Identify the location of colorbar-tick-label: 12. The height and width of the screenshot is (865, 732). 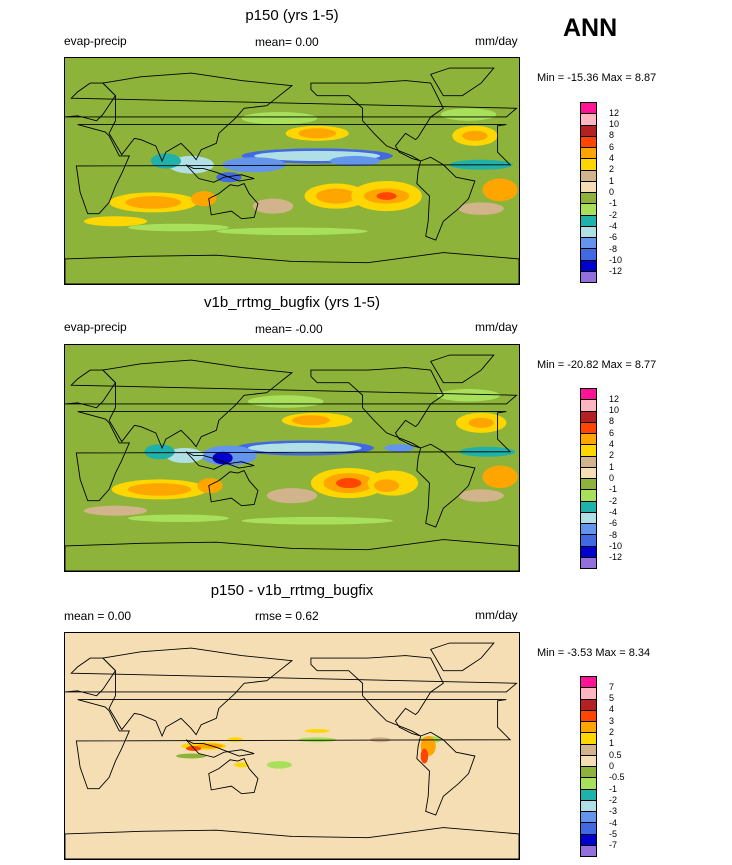
(614, 112).